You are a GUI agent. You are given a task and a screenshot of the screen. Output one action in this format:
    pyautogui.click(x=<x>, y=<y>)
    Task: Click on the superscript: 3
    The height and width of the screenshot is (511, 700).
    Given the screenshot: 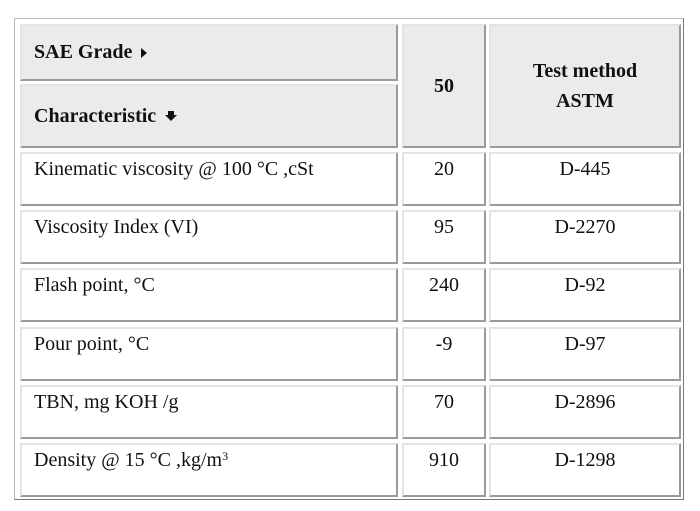 What is the action you would take?
    pyautogui.click(x=225, y=456)
    